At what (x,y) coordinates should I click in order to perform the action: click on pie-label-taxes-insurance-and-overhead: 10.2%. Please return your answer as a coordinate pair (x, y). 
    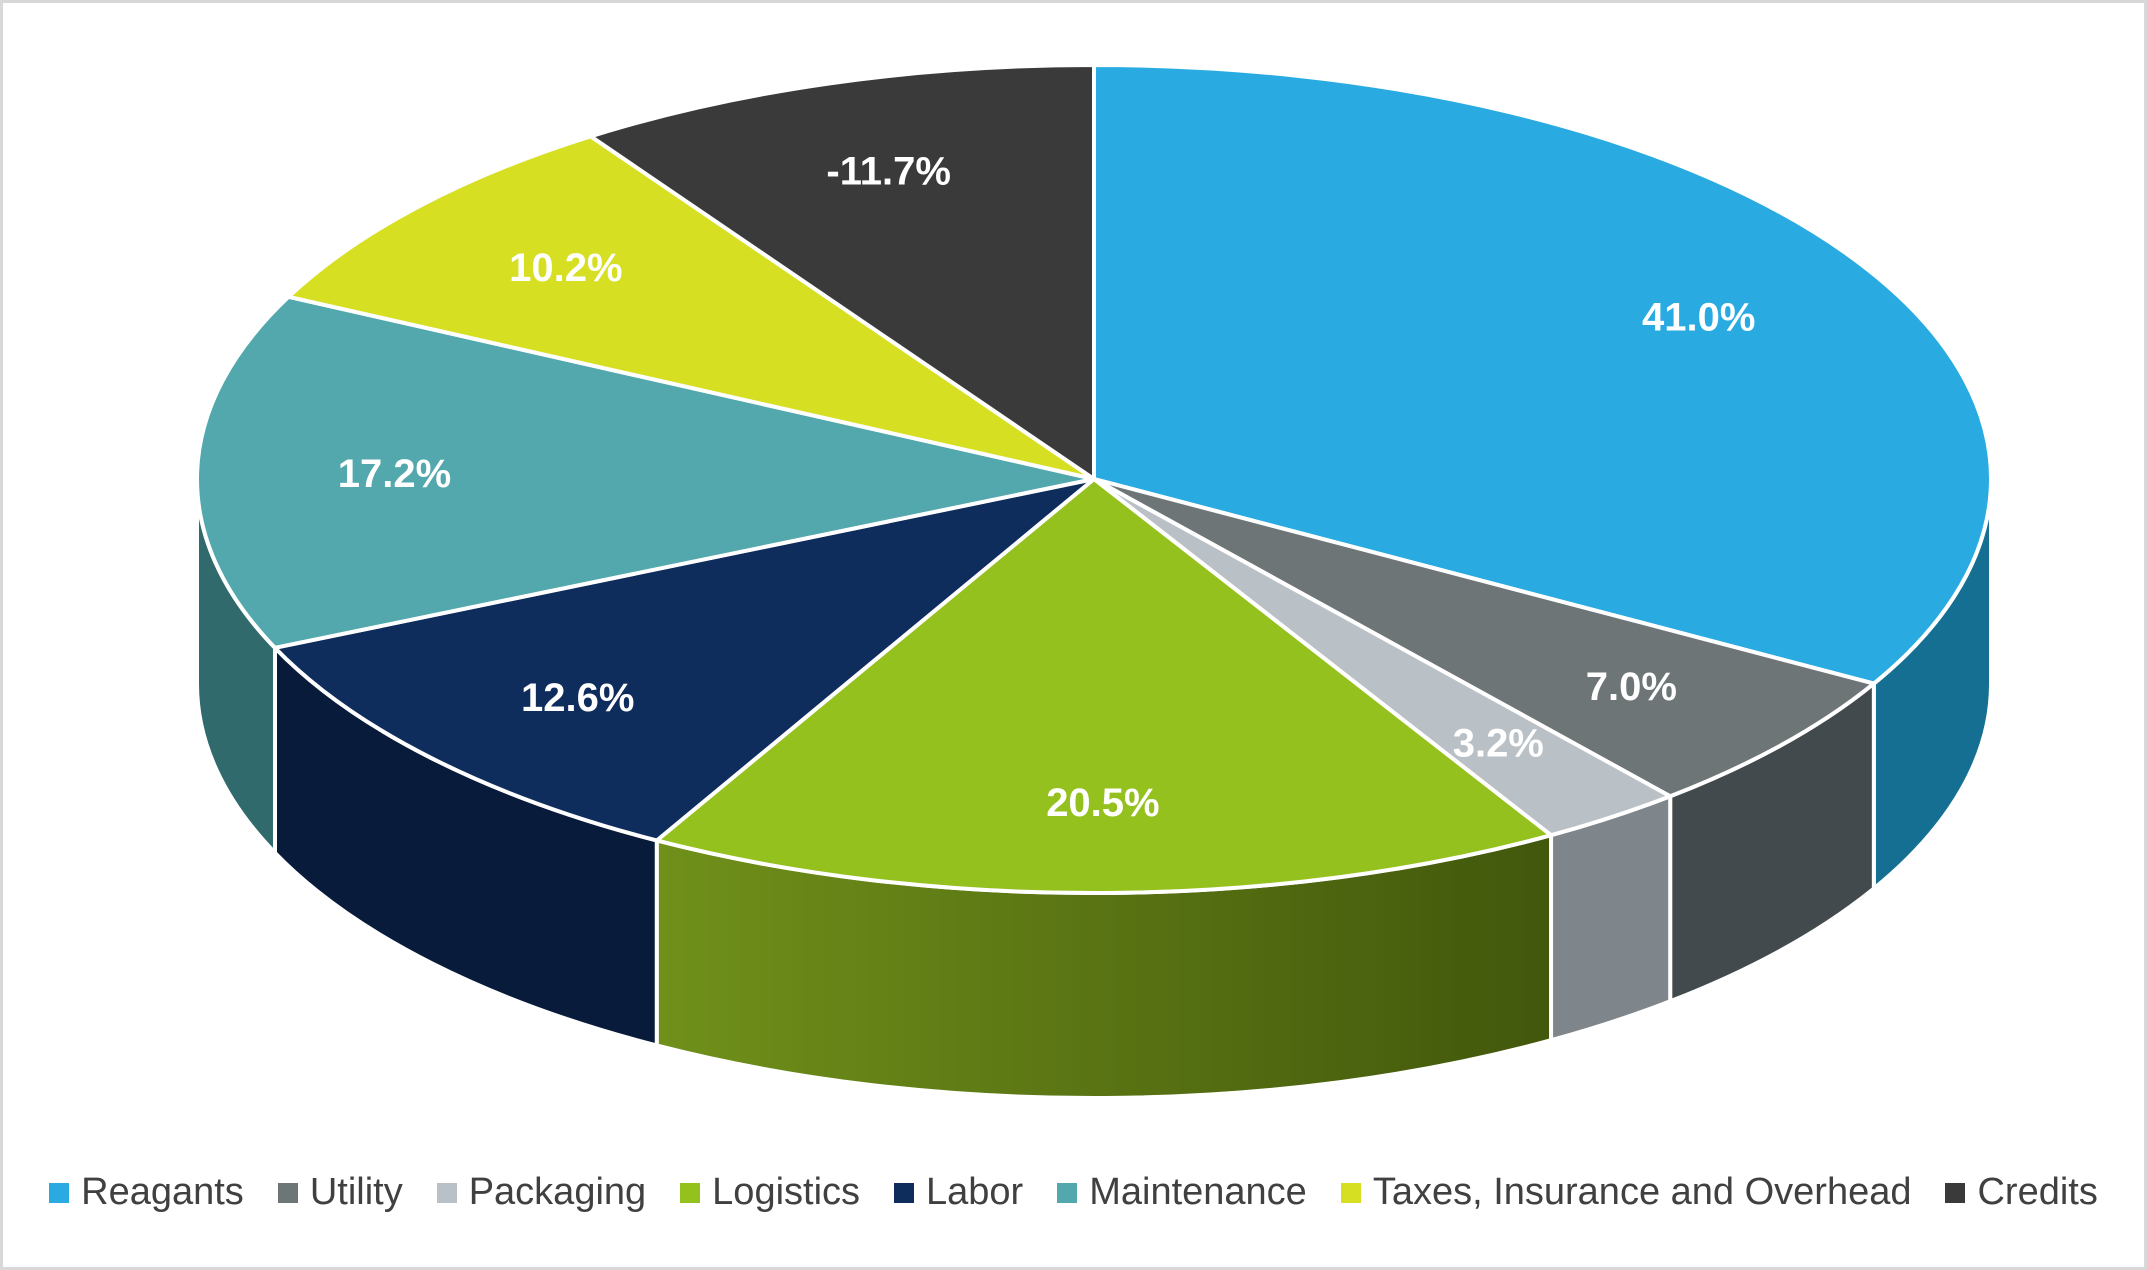
    Looking at the image, I should click on (565, 268).